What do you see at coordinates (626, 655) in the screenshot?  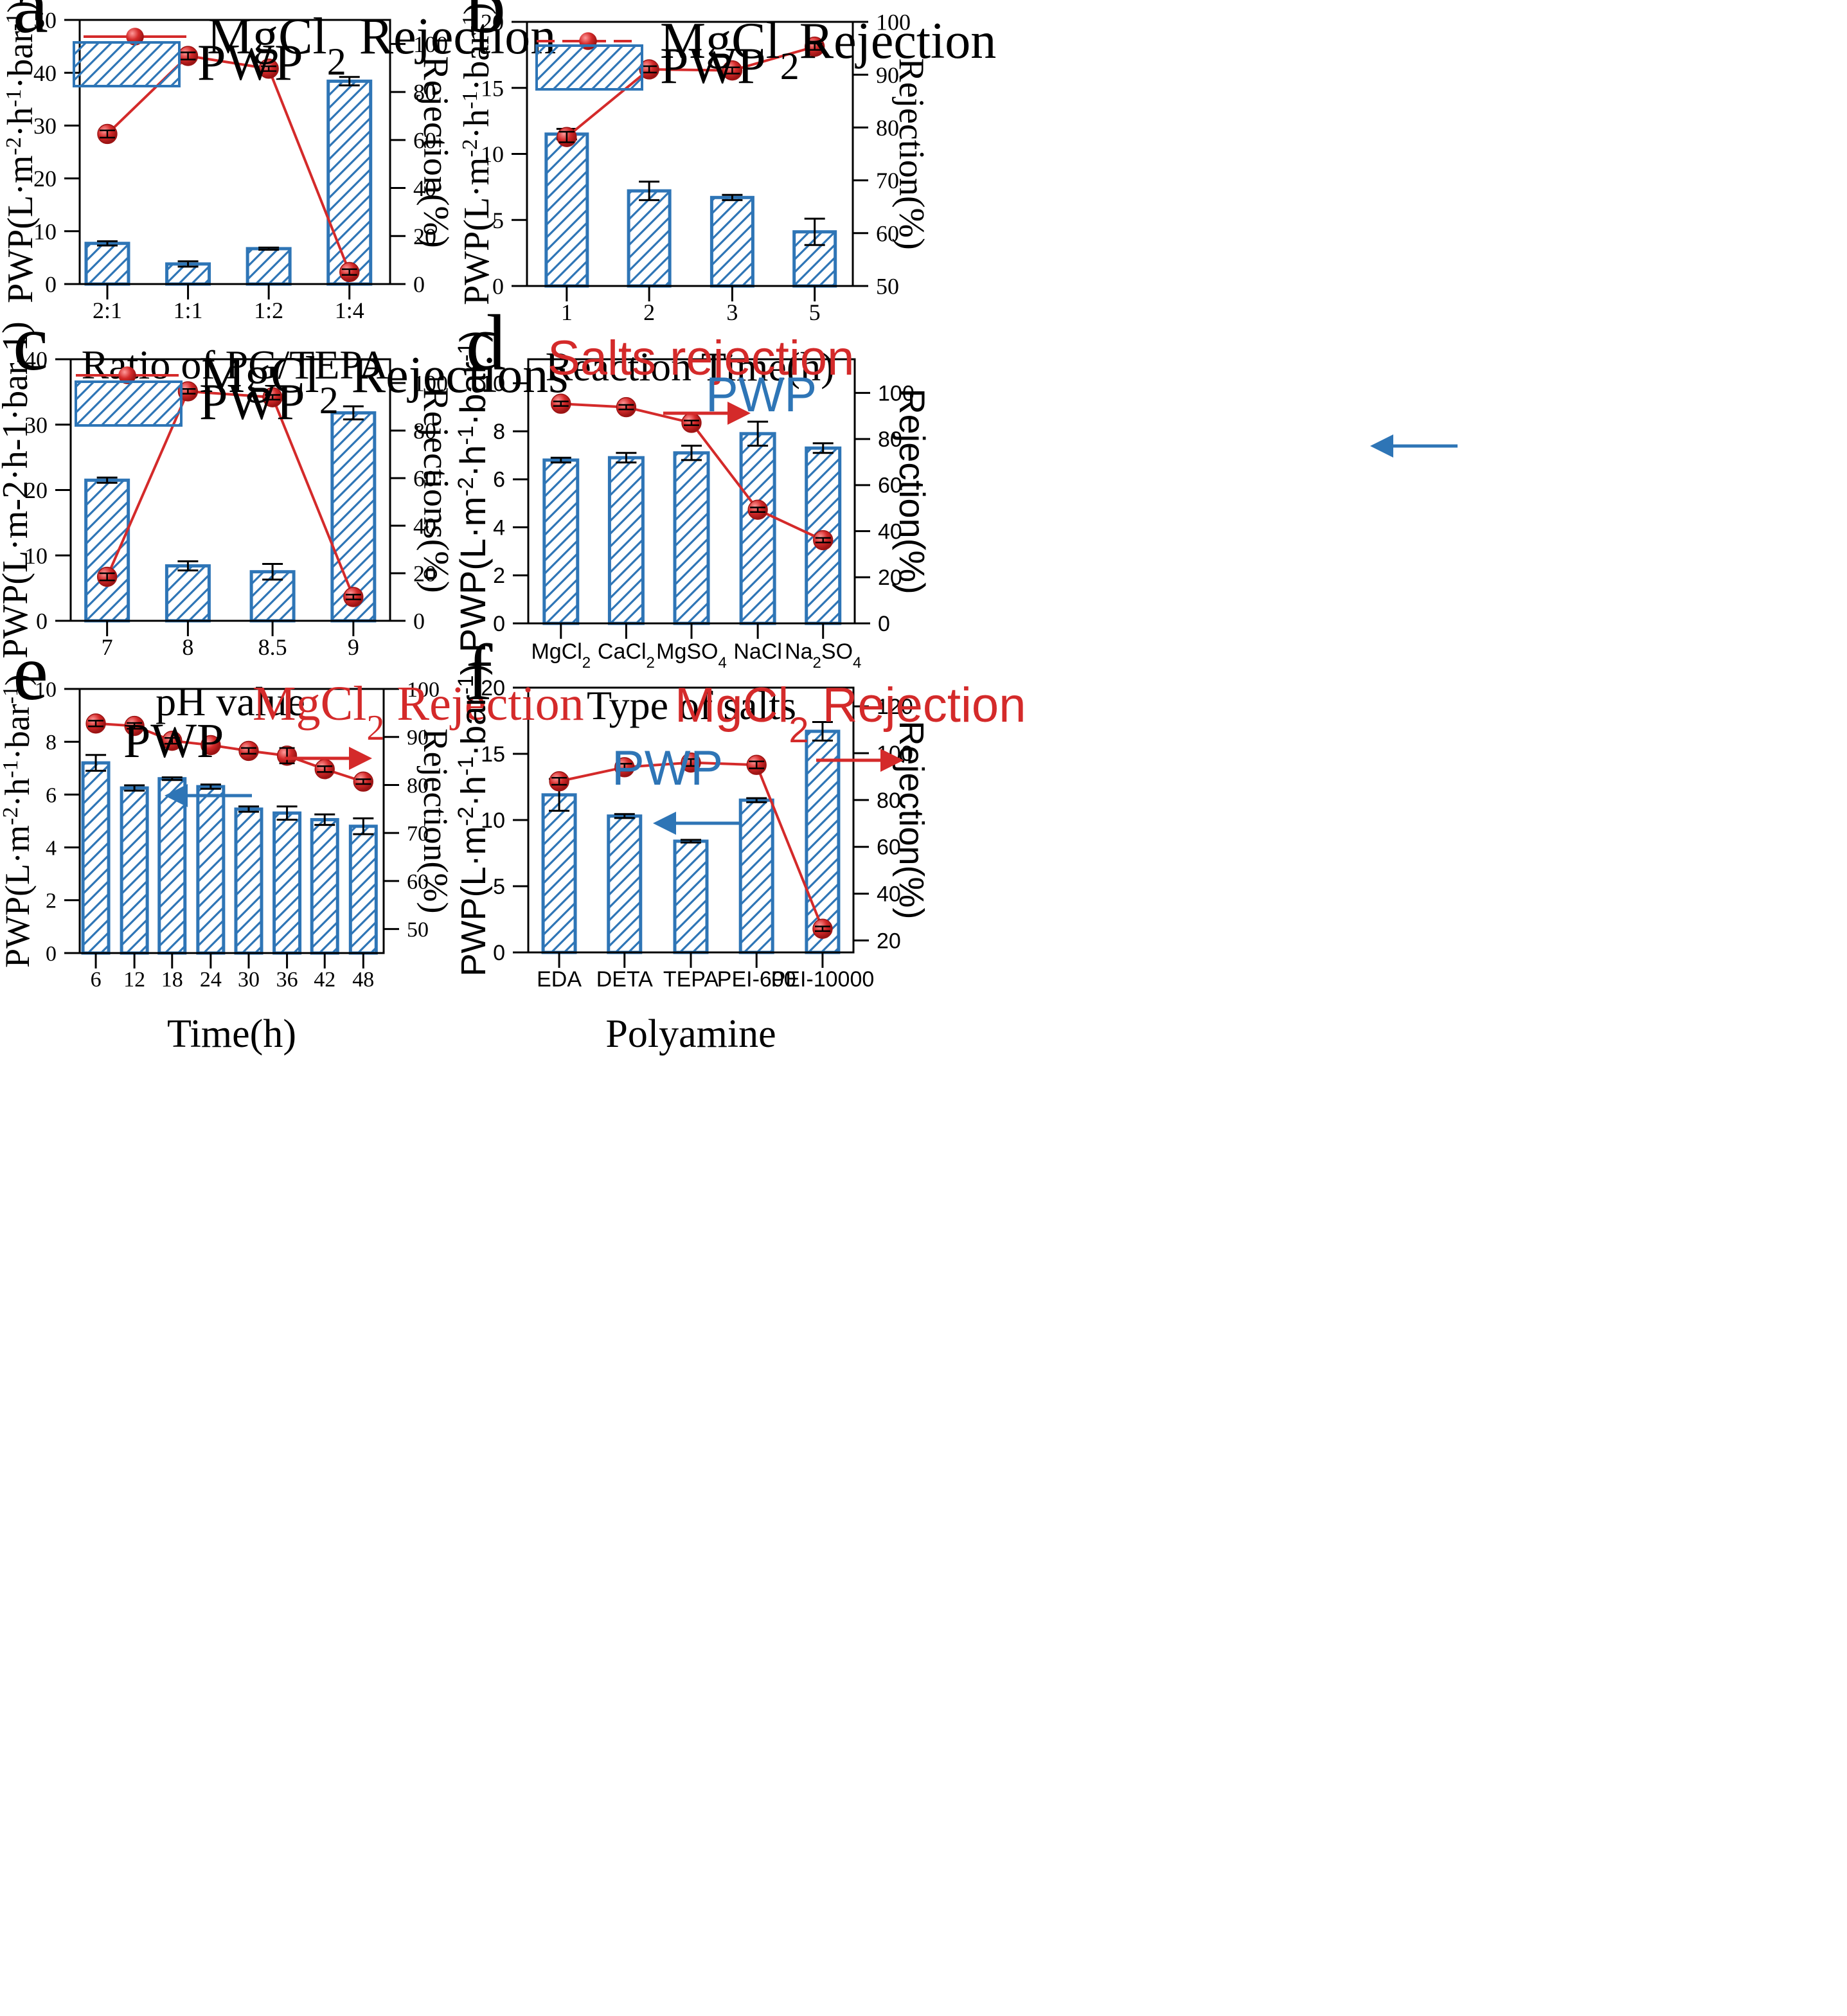 I see `x-tick-label-d-1: CaCl2` at bounding box center [626, 655].